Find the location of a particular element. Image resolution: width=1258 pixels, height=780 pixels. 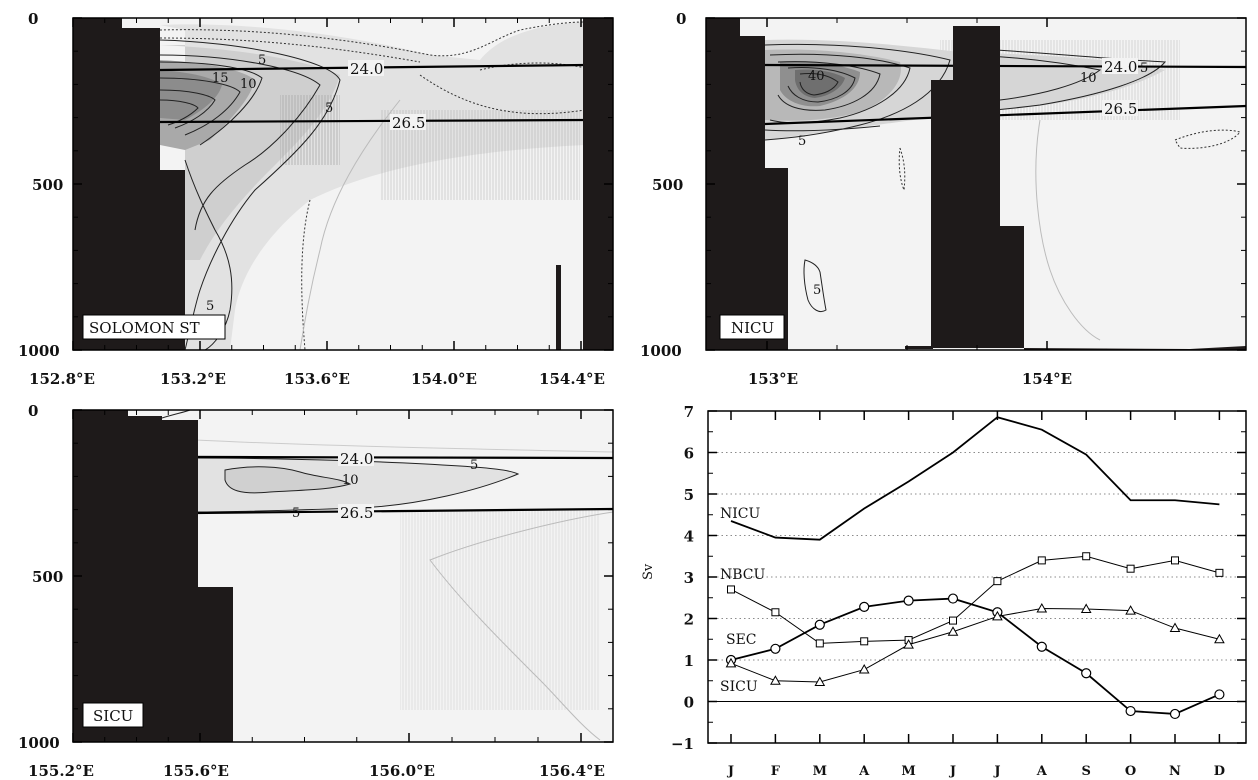

series-label-nbcu: NBCU is located at coordinates (743, 575).